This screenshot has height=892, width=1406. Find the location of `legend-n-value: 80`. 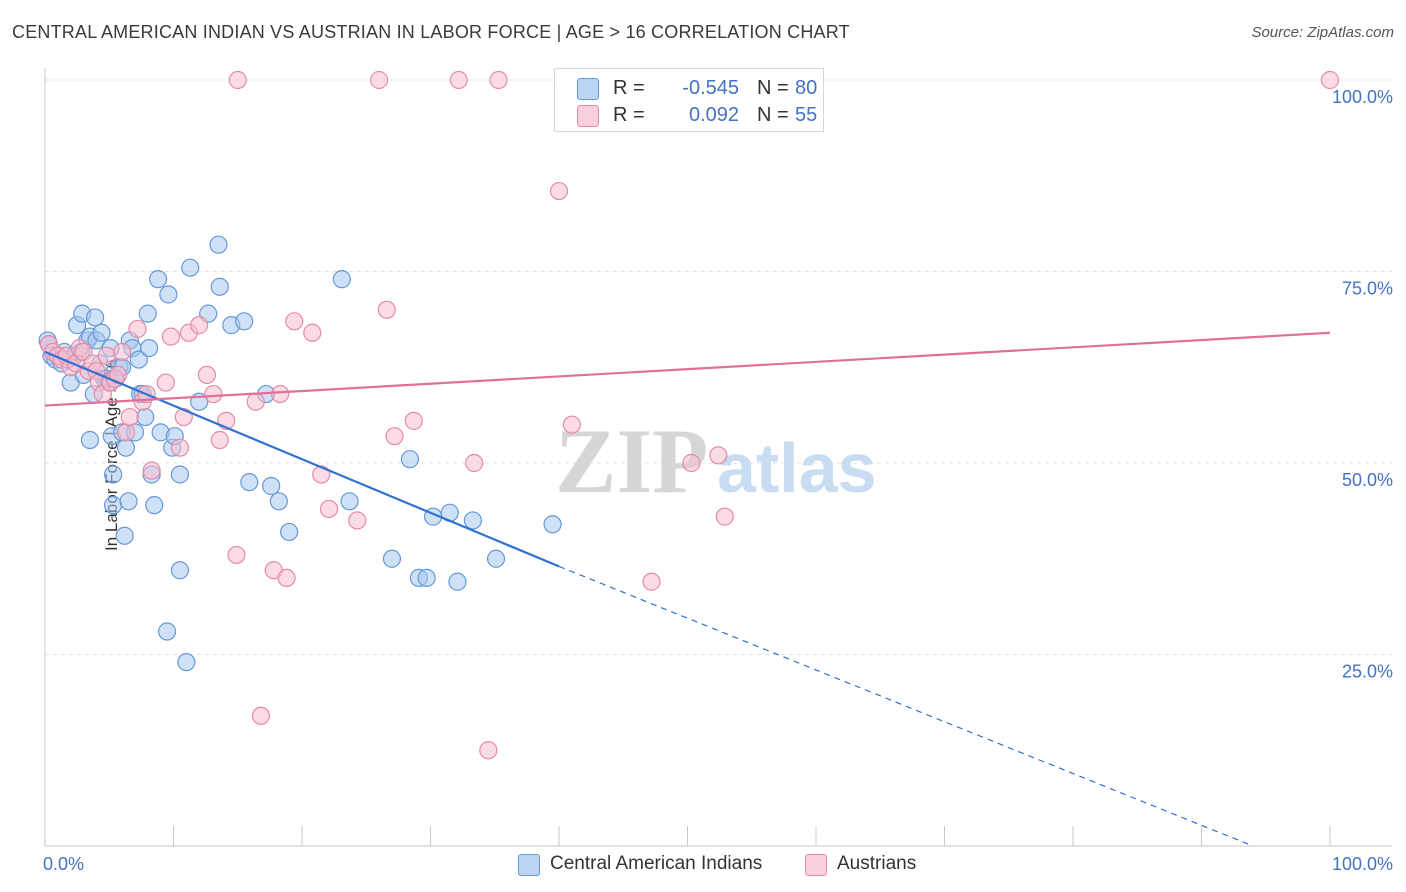

legend-n-value: 80 is located at coordinates (806, 88).